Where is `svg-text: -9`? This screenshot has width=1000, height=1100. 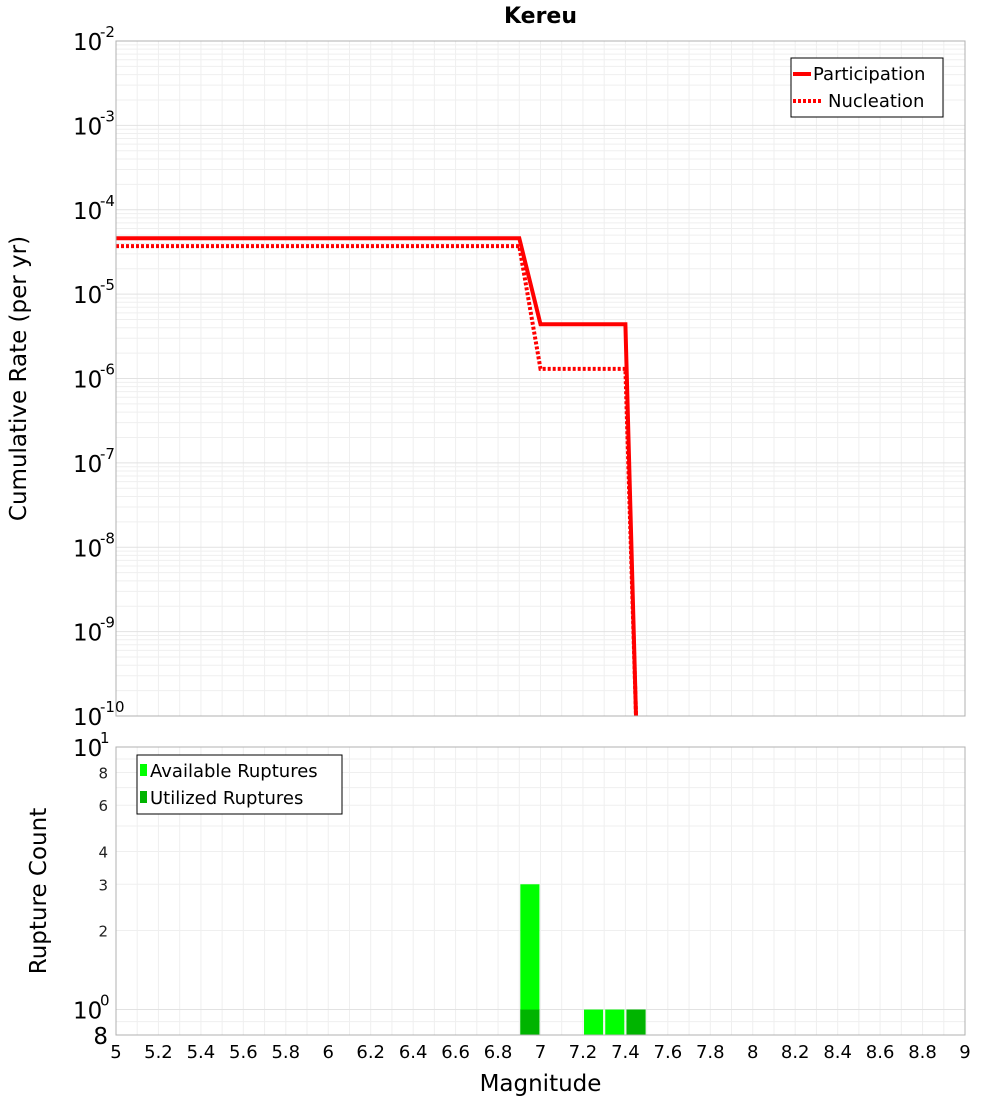 svg-text: -9 is located at coordinates (107, 623).